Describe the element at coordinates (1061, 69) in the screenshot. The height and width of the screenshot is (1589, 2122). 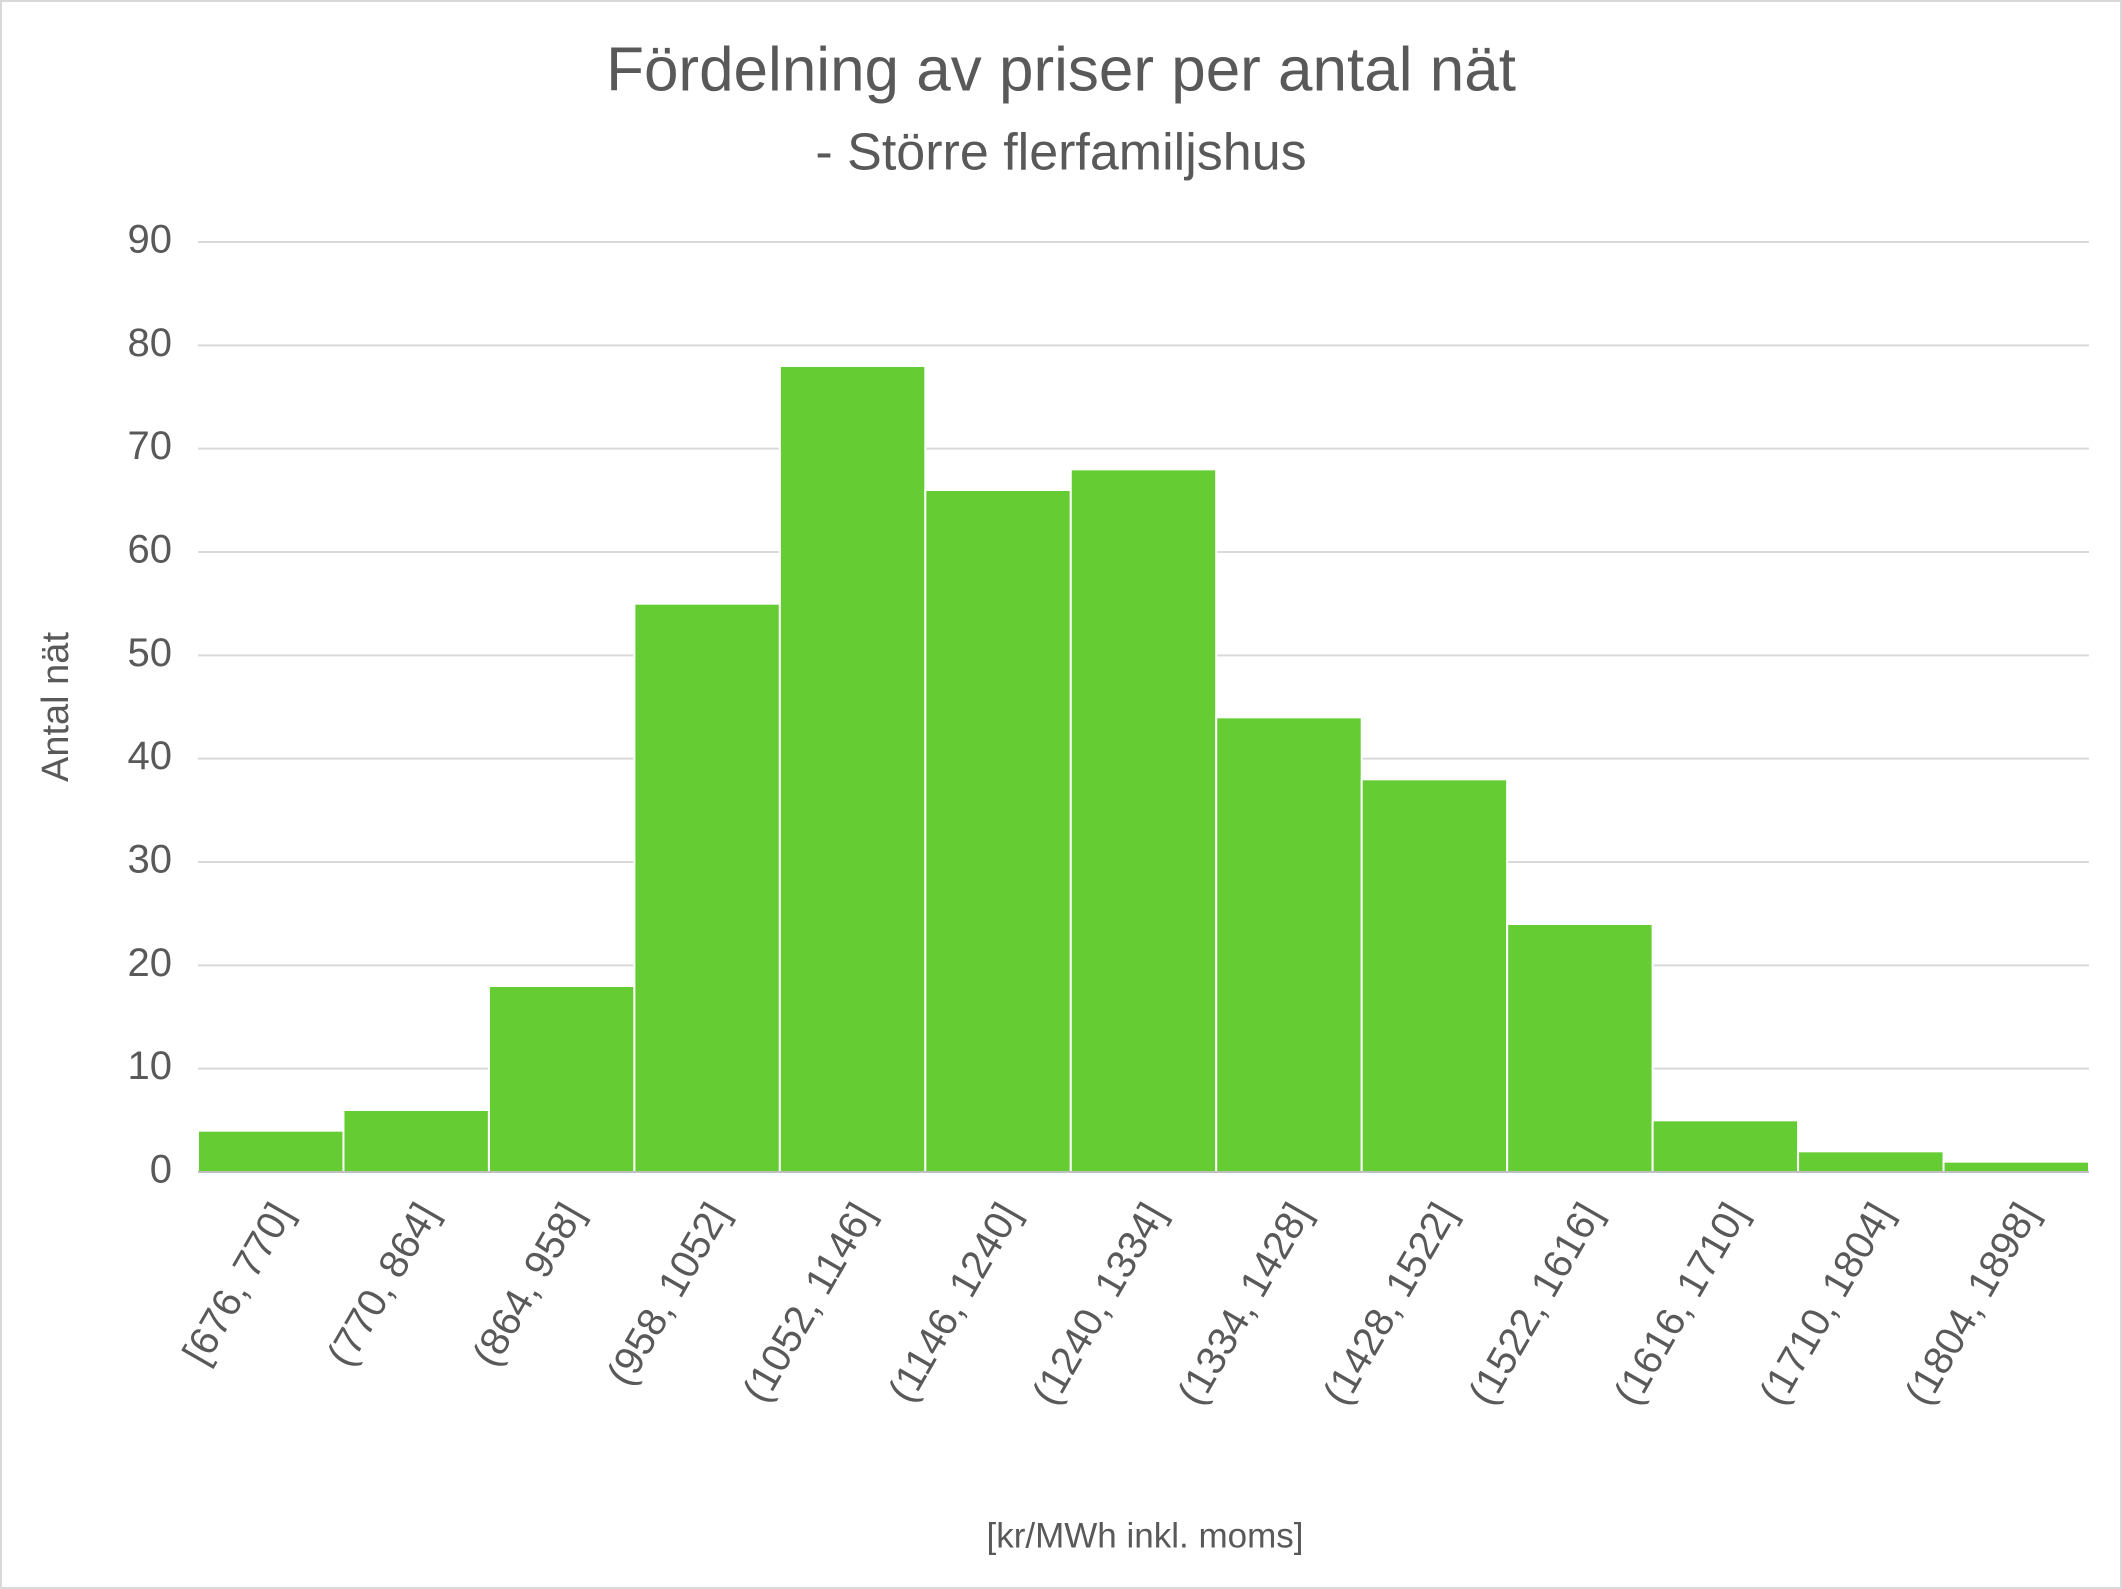
I see `chart-title: Fördelning av priser per antal nät` at that location.